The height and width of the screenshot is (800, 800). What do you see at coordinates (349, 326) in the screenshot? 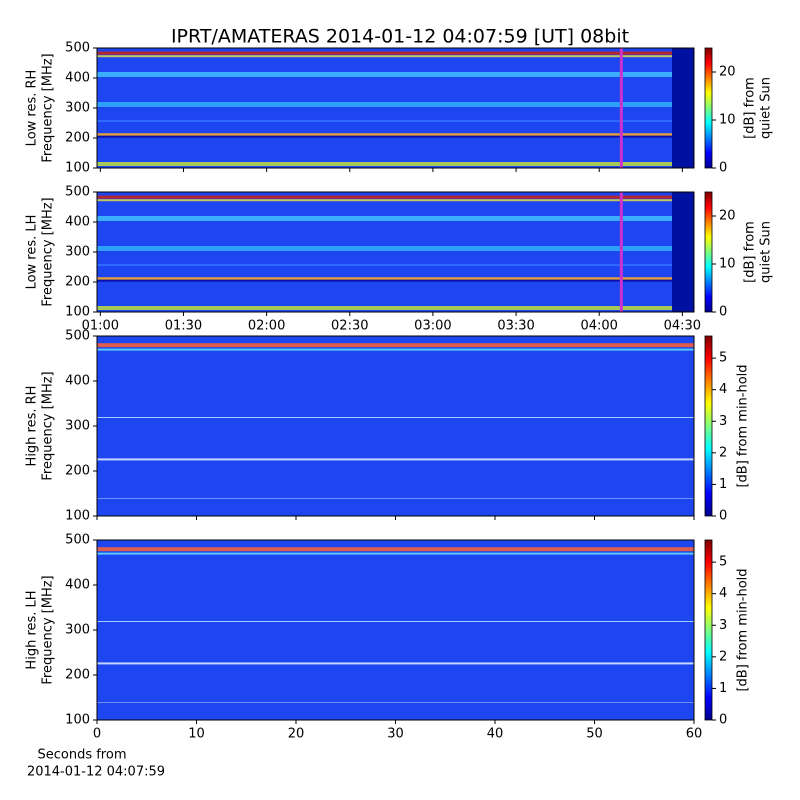
I see `x-tick-label: 02:30` at bounding box center [349, 326].